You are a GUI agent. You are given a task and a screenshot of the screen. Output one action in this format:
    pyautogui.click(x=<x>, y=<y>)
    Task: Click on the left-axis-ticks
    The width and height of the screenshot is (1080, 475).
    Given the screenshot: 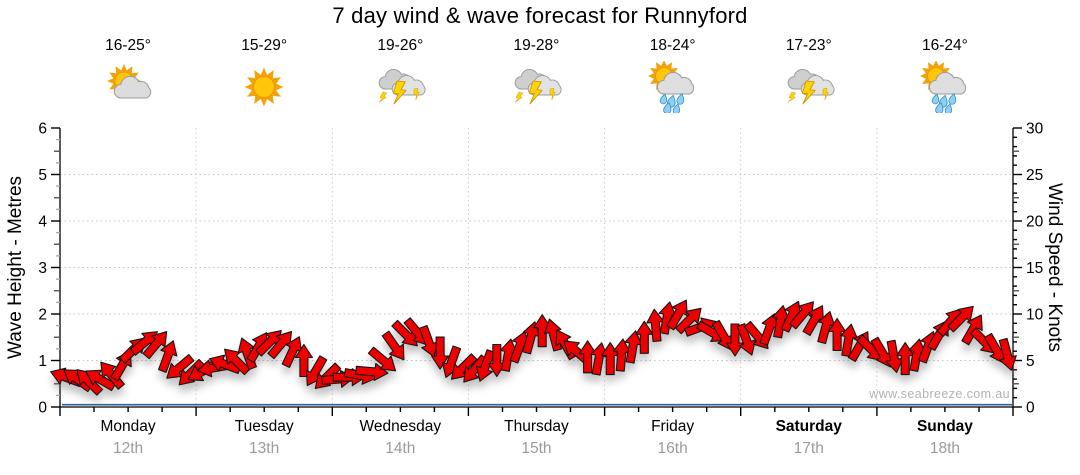 What is the action you would take?
    pyautogui.click(x=55, y=267)
    